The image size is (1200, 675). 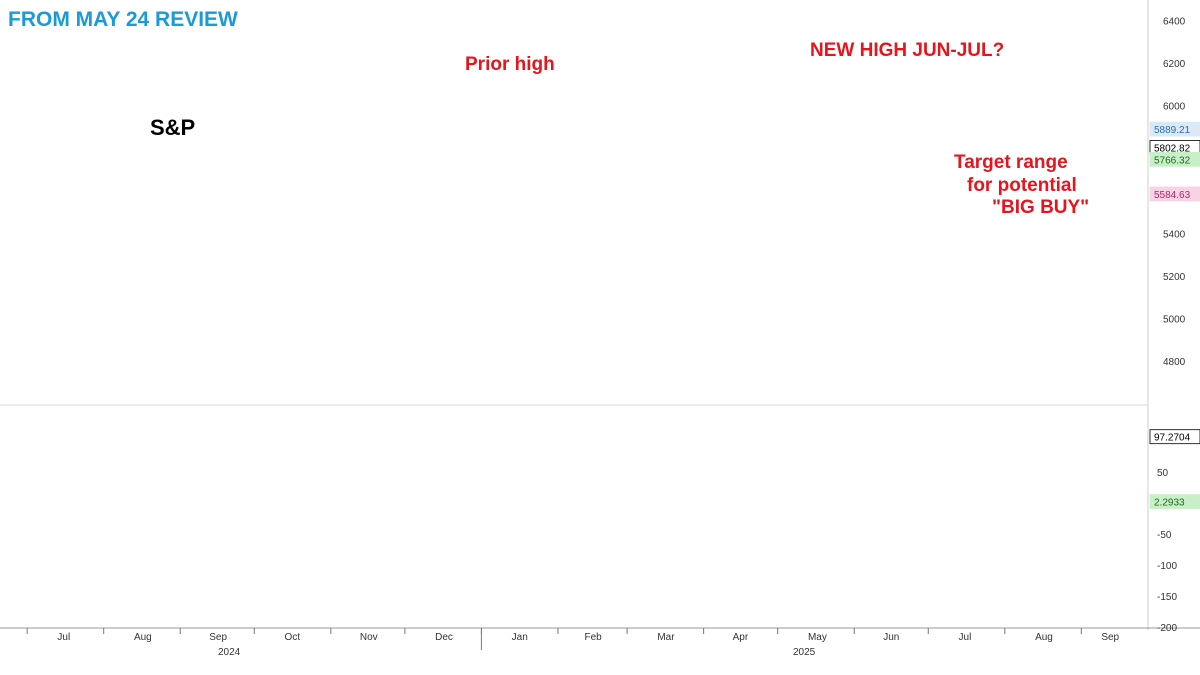 I want to click on chart-title: FROM MAY 24 REVIEW, so click(x=123, y=19).